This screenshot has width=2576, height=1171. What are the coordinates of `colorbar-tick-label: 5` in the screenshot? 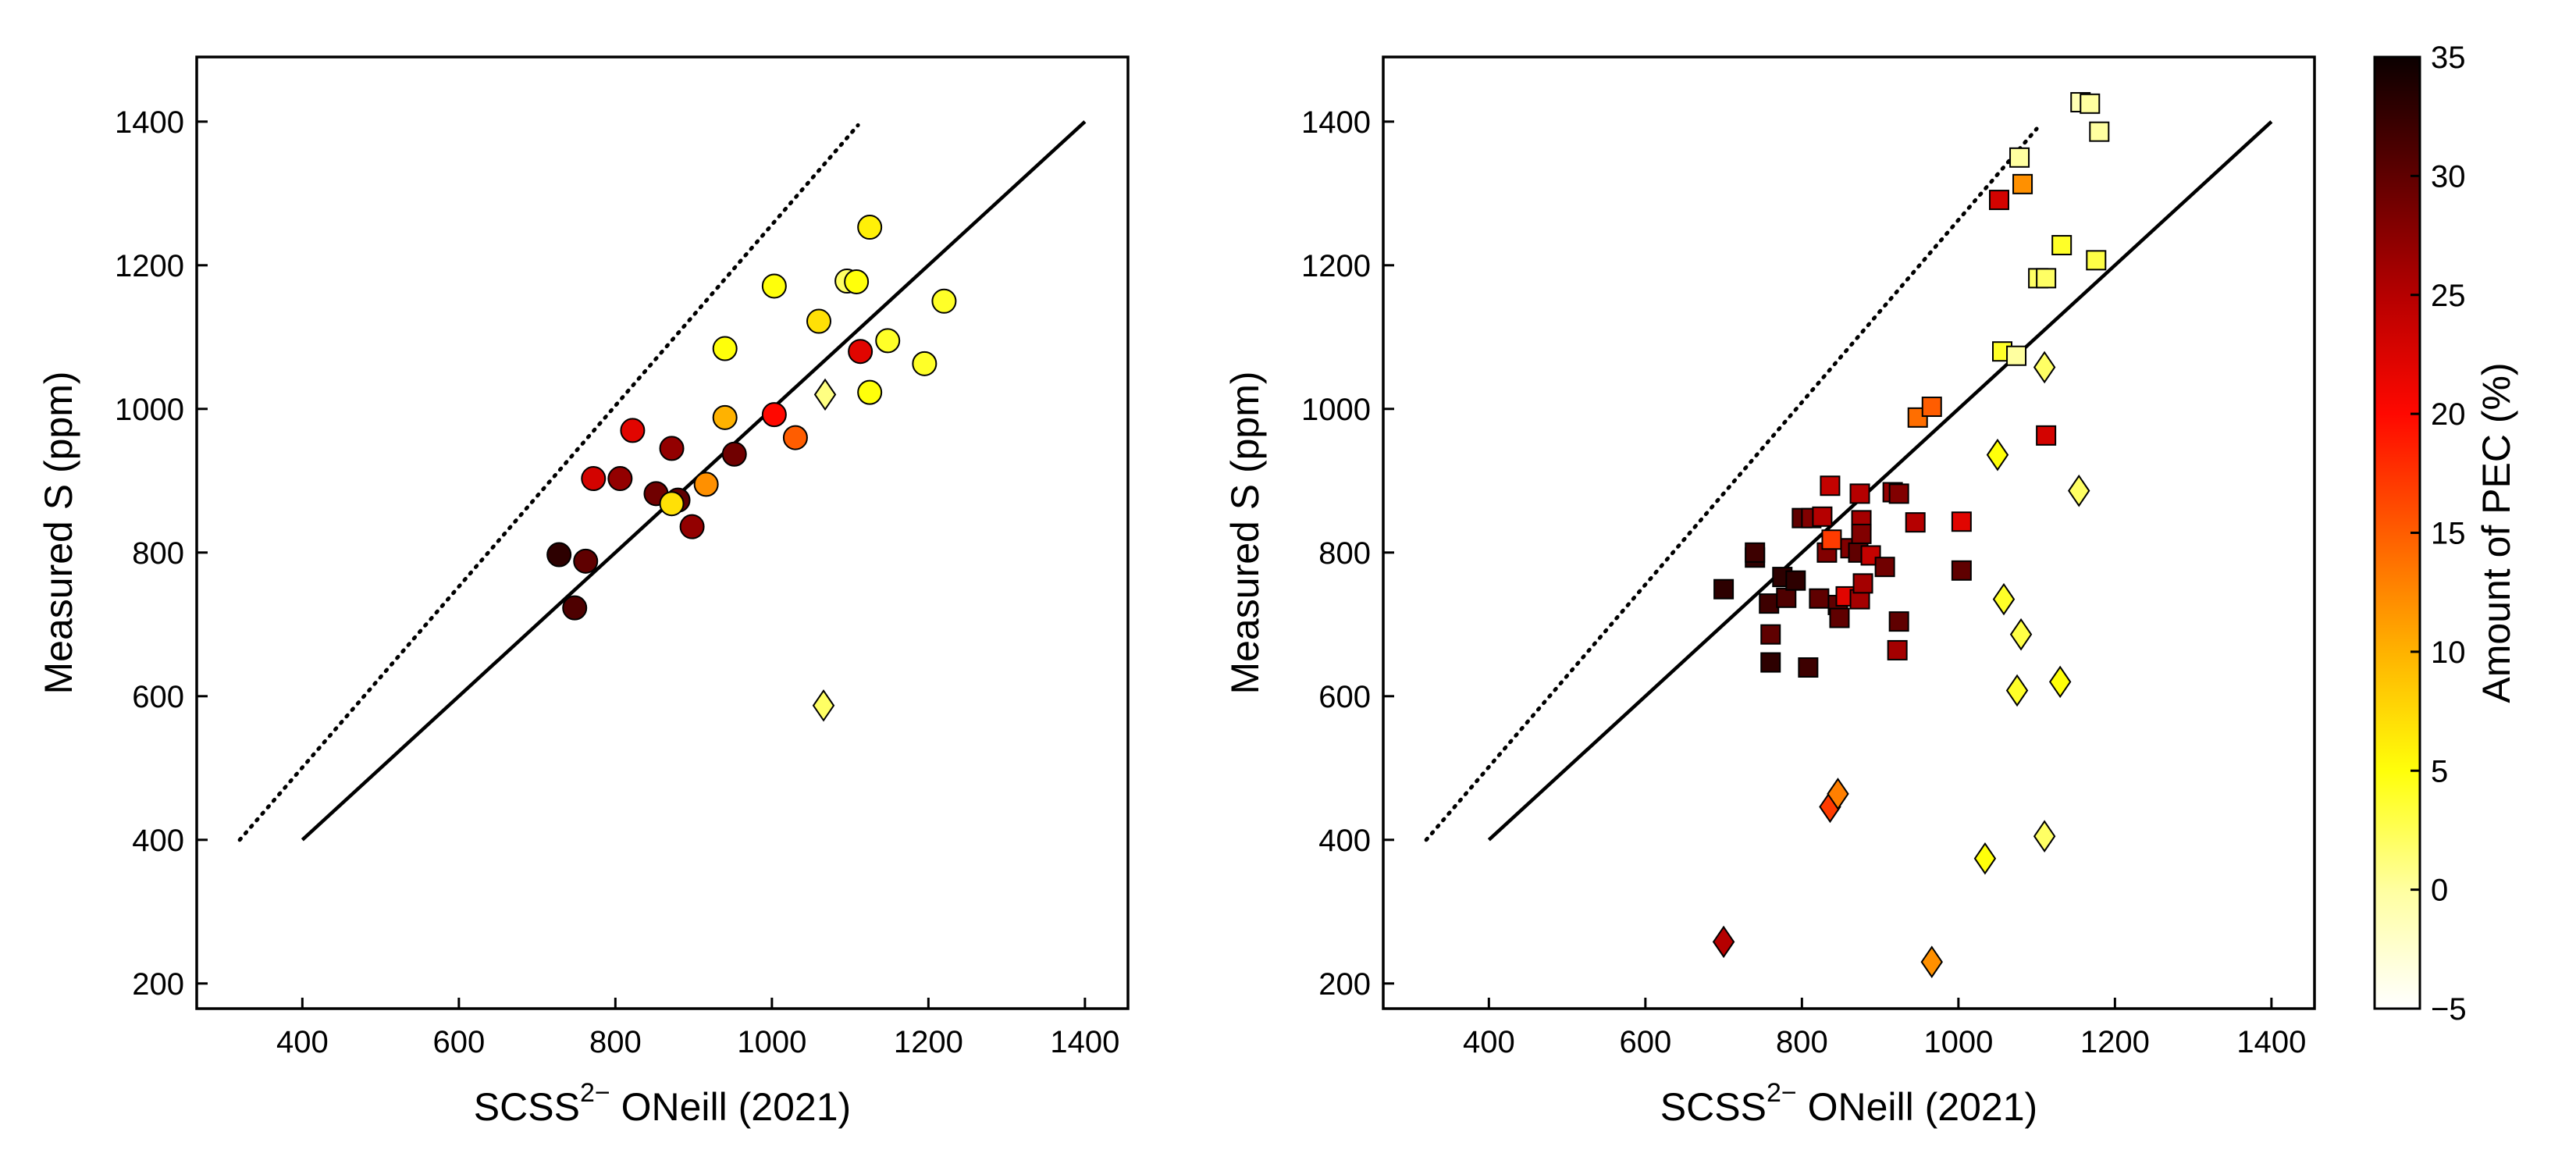 It's located at (2439, 771).